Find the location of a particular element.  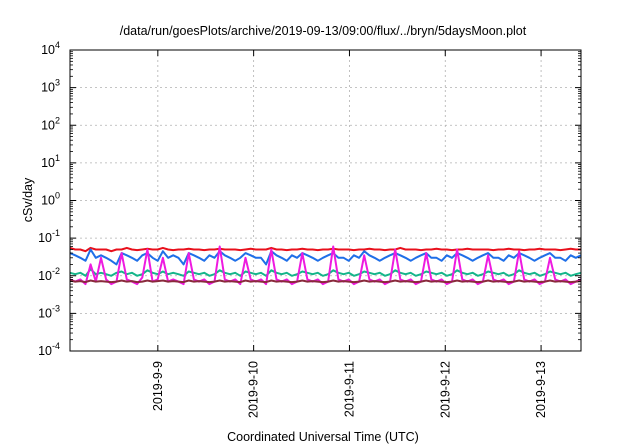

y-tick-label: 10⁴ is located at coordinates (50, 48).